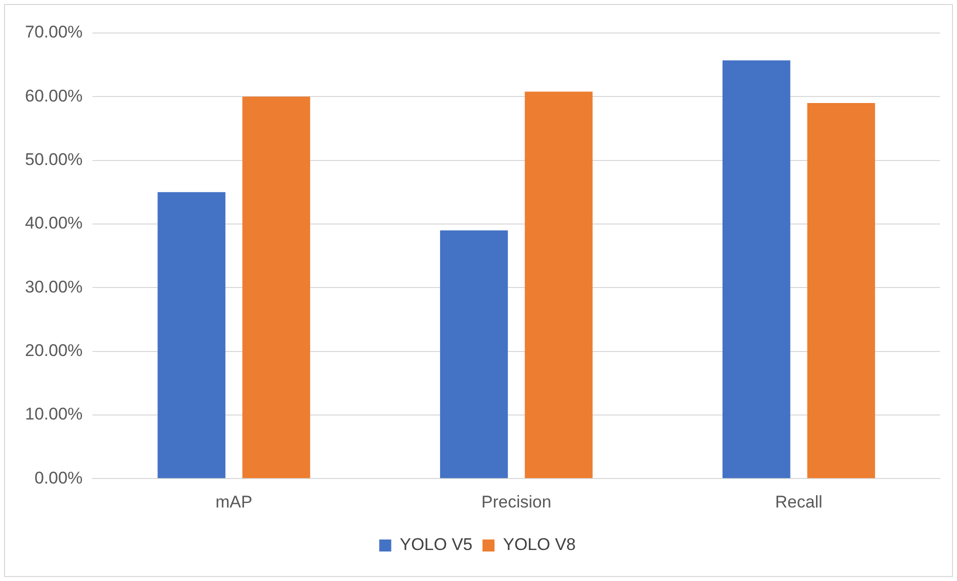 This screenshot has height=581, width=957. I want to click on x-tick-label: mAP, so click(233, 502).